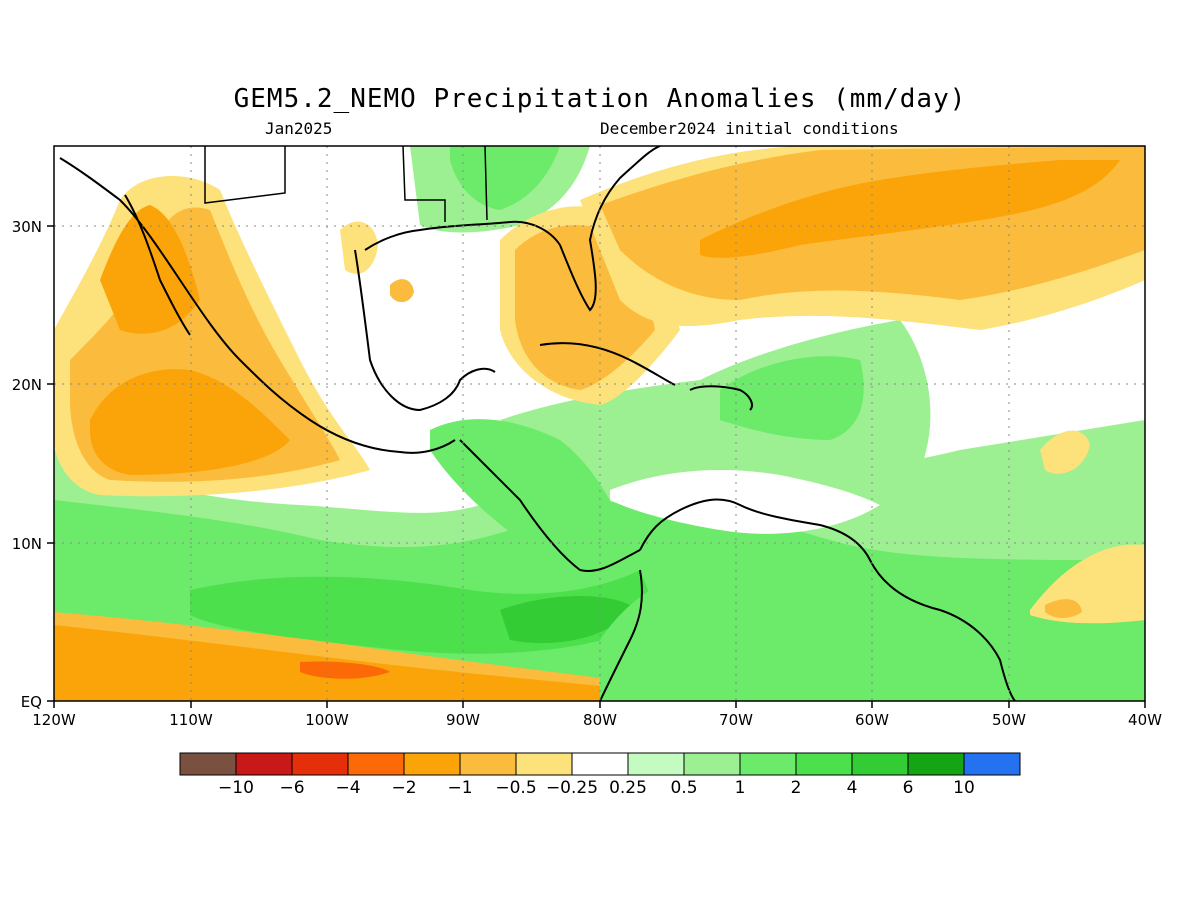  I want to click on dry-anomaly-gulf-small, so click(402, 291).